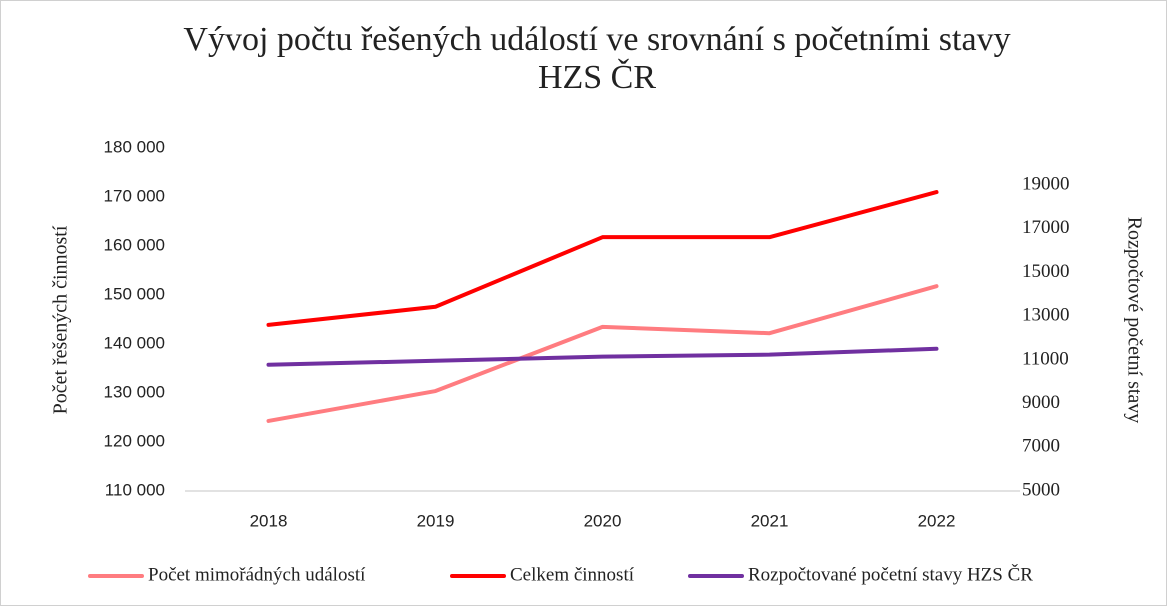 Image resolution: width=1167 pixels, height=606 pixels. Describe the element at coordinates (436, 520) in the screenshot. I see `x-tick-label: 2019` at that location.